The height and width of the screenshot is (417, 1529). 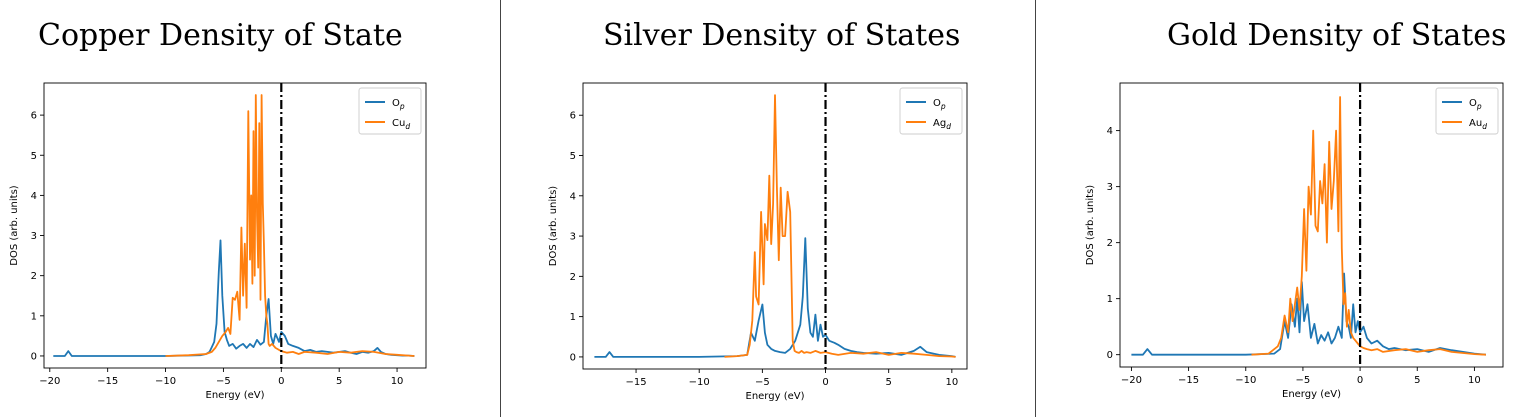 What do you see at coordinates (1337, 35) in the screenshot?
I see `chart-title: Gold Density of States` at bounding box center [1337, 35].